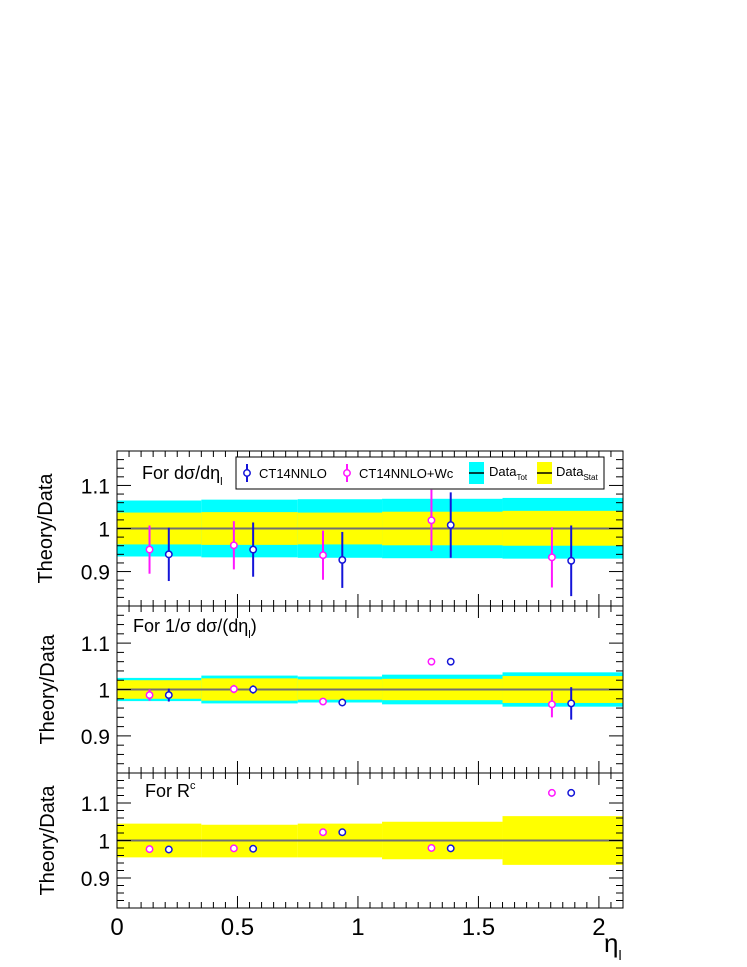 This screenshot has width=747, height=967. Describe the element at coordinates (357, 927) in the screenshot. I see `x-tick-label: 1` at that location.